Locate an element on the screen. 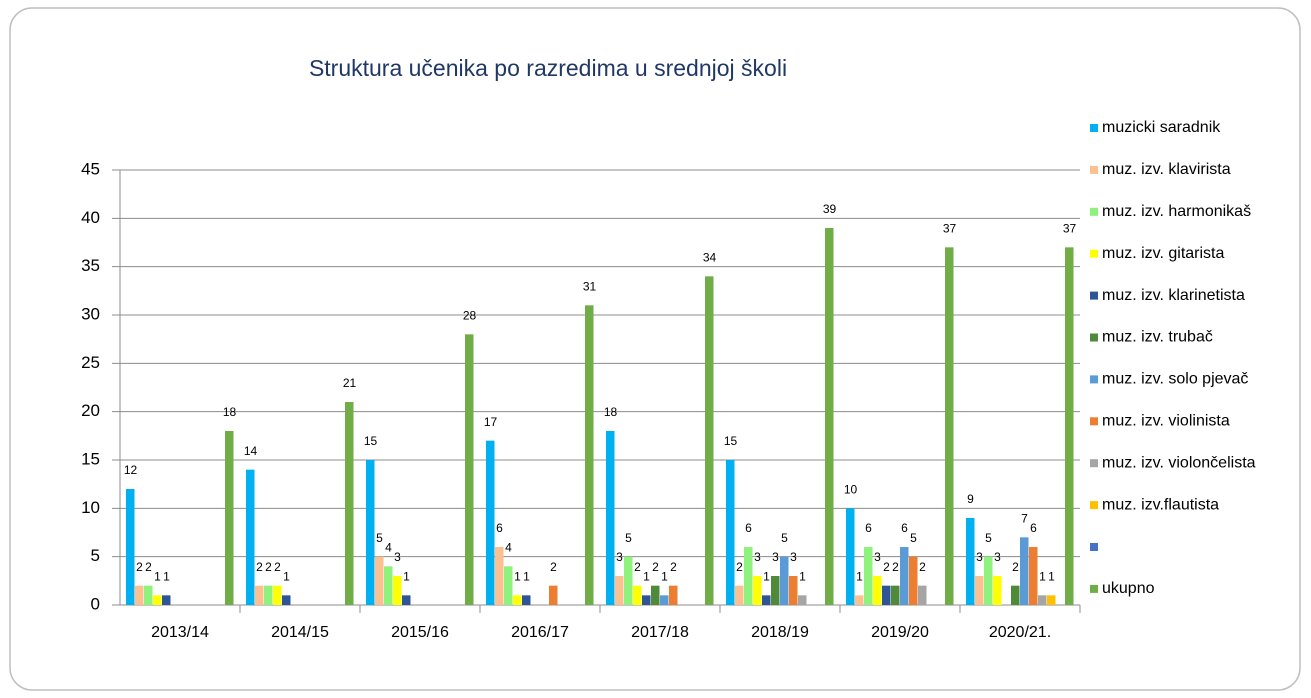 The image size is (1311, 698). x-tick-label: 2014/15 is located at coordinates (300, 632).